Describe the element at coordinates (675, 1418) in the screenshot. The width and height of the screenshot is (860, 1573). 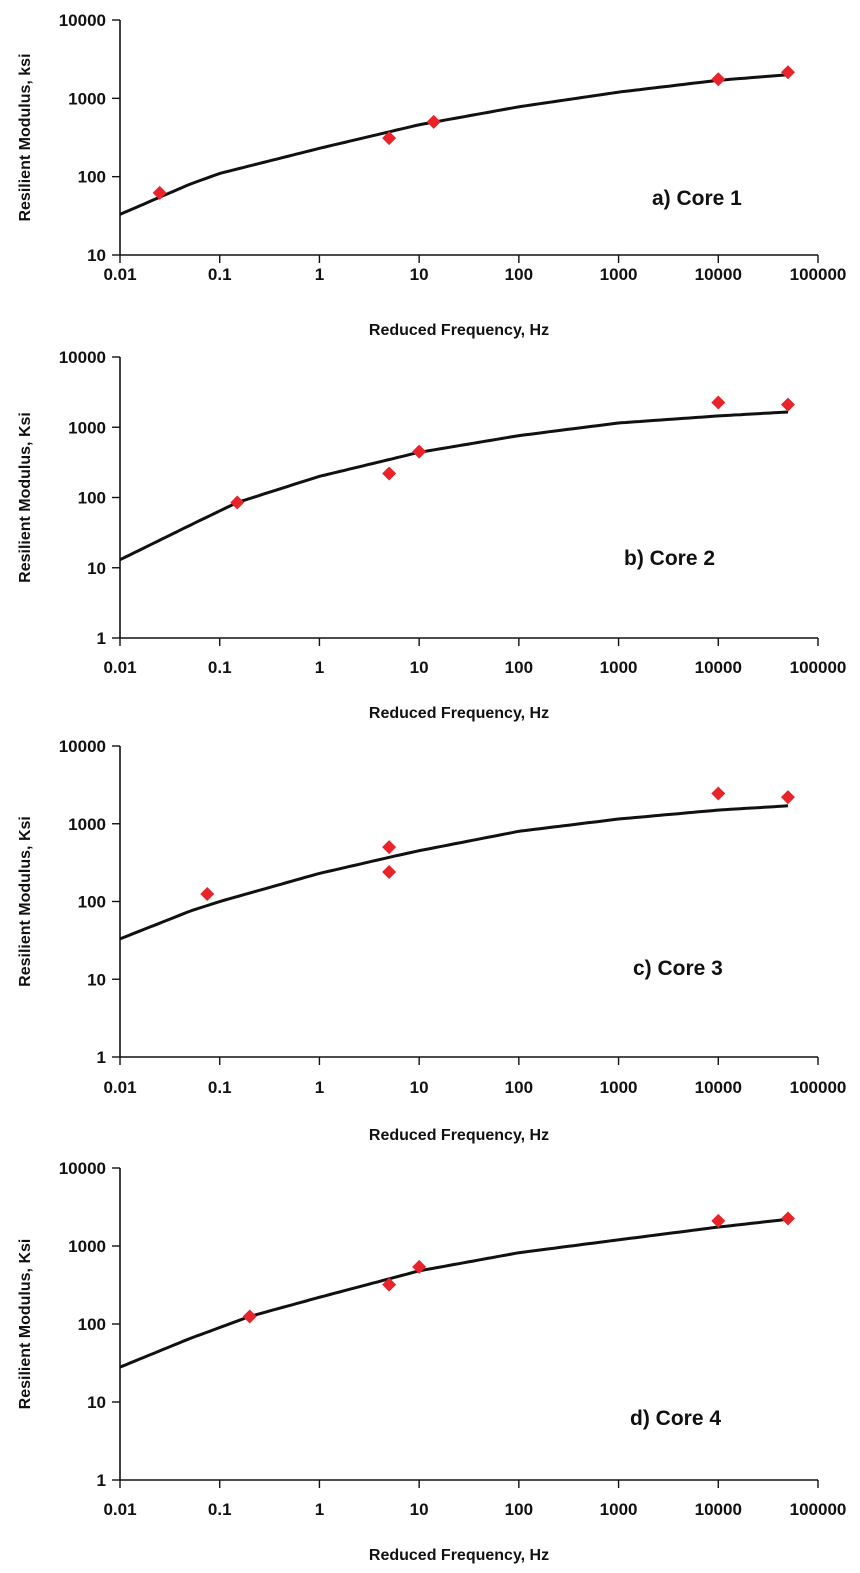
I see `panel-annotation: d) Core 4` at that location.